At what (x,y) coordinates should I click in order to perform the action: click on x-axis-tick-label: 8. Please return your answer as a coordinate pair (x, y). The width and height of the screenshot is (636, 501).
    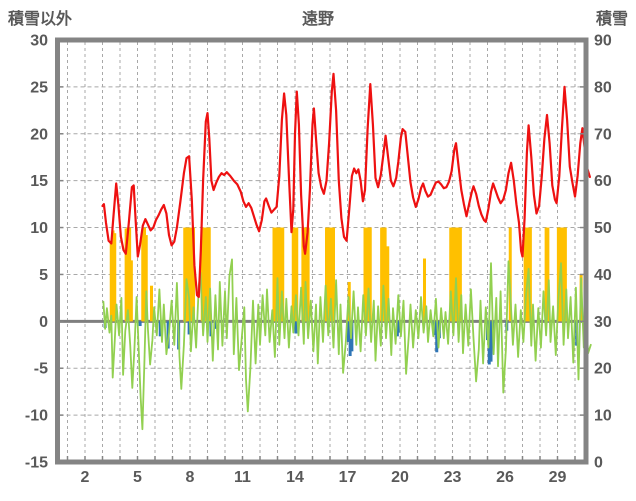
    Looking at the image, I should click on (190, 477).